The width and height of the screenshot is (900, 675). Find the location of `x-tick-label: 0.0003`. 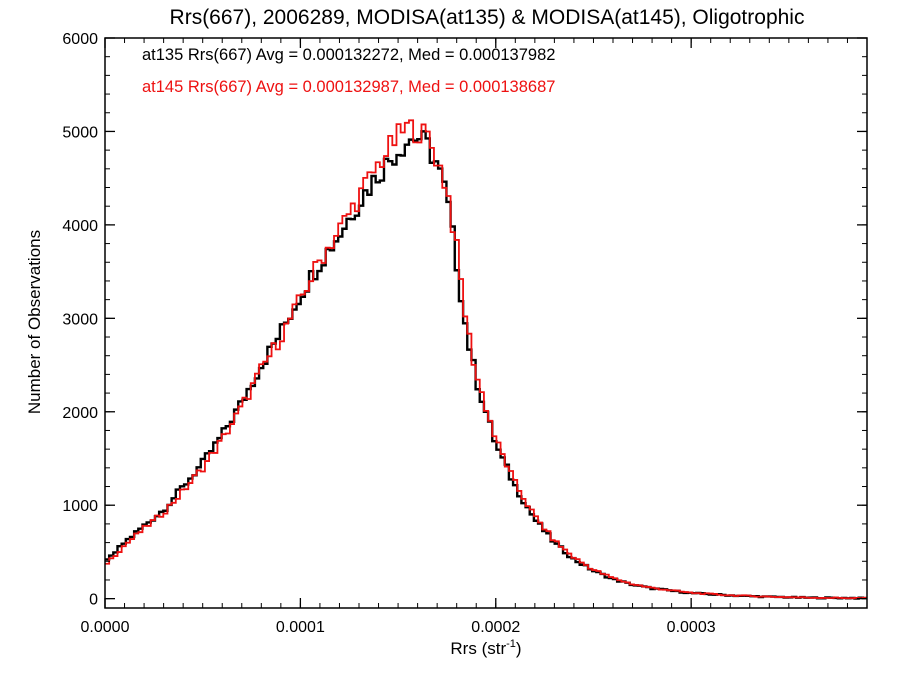

x-tick-label: 0.0003 is located at coordinates (691, 627).